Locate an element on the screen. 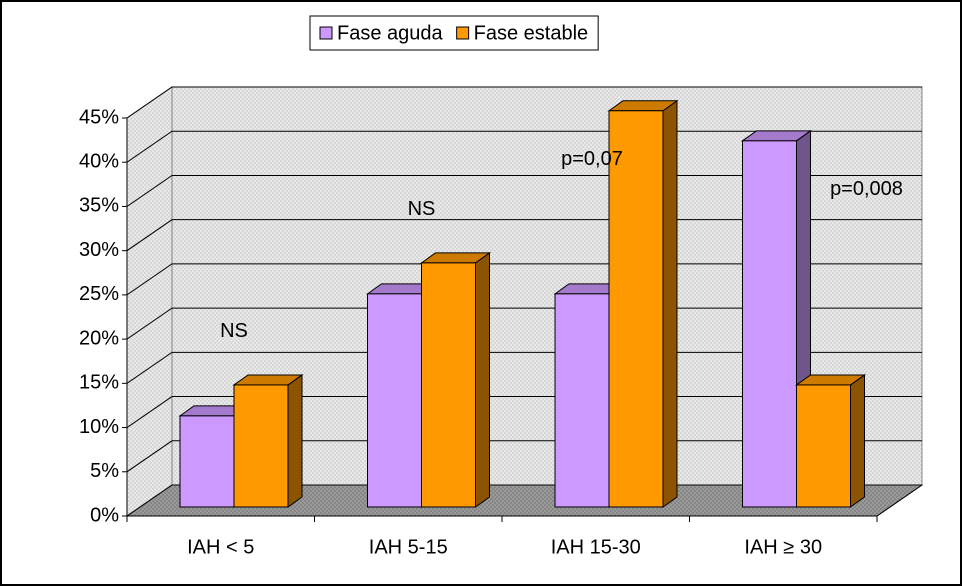  annotation: p=0,07 is located at coordinates (592, 159).